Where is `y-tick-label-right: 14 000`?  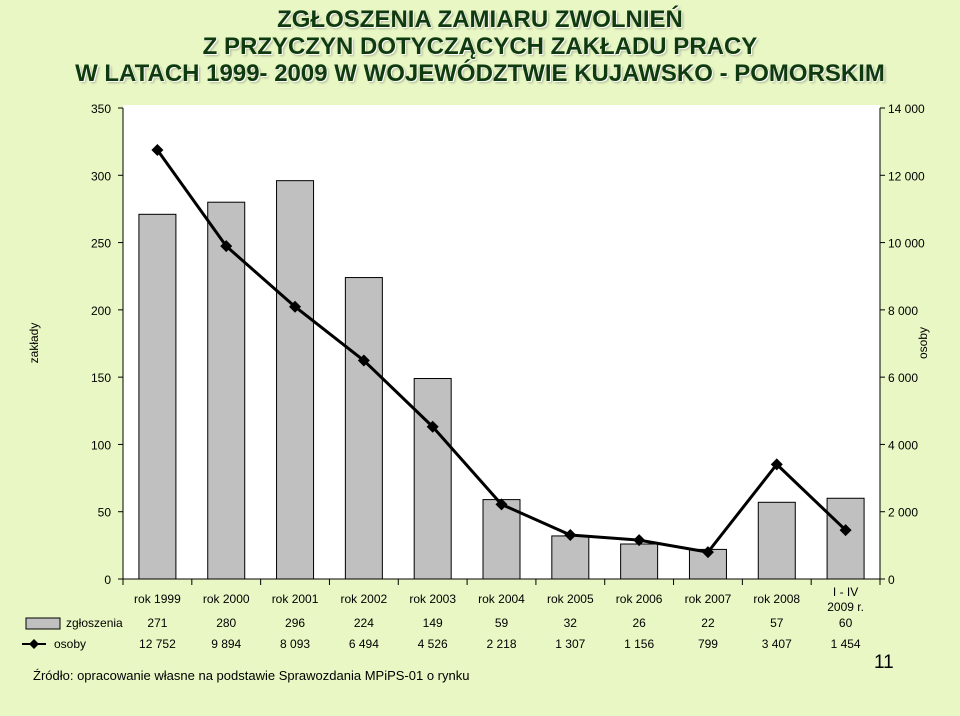 y-tick-label-right: 14 000 is located at coordinates (906, 109).